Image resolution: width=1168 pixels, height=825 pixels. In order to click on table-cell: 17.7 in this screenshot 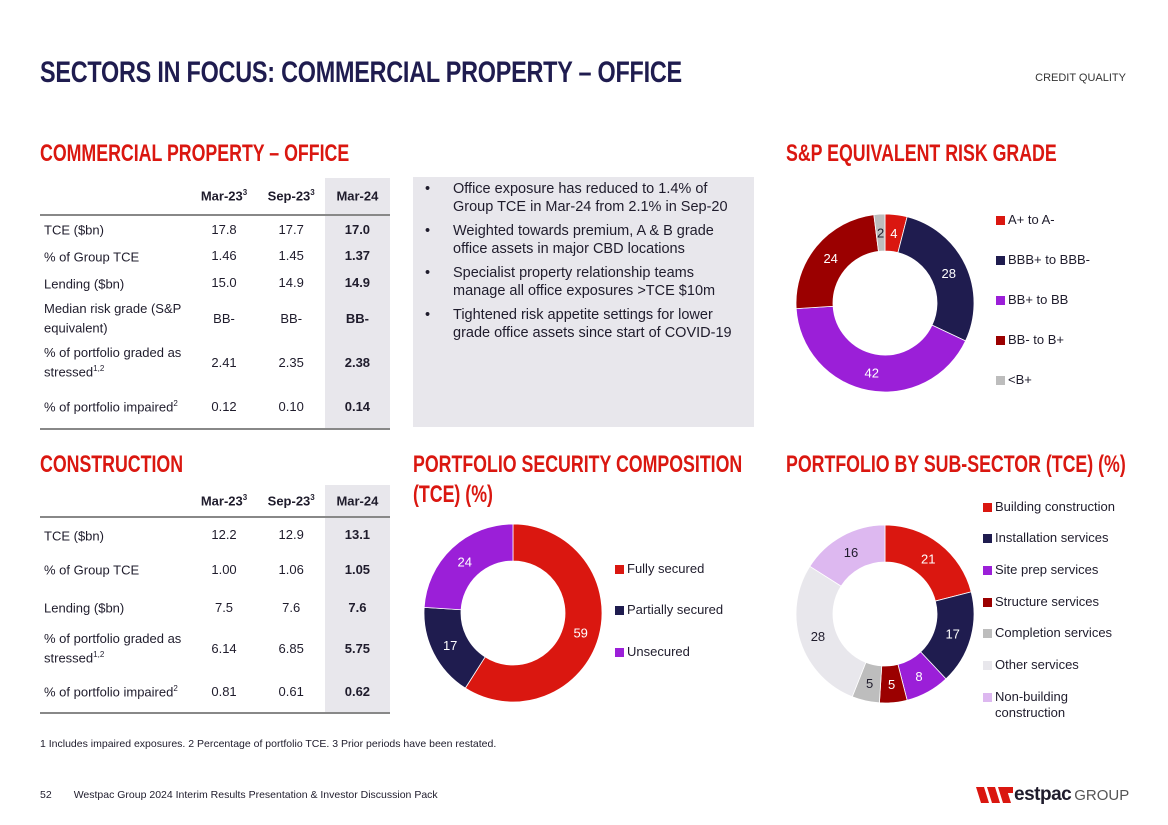, I will do `click(291, 229)`.